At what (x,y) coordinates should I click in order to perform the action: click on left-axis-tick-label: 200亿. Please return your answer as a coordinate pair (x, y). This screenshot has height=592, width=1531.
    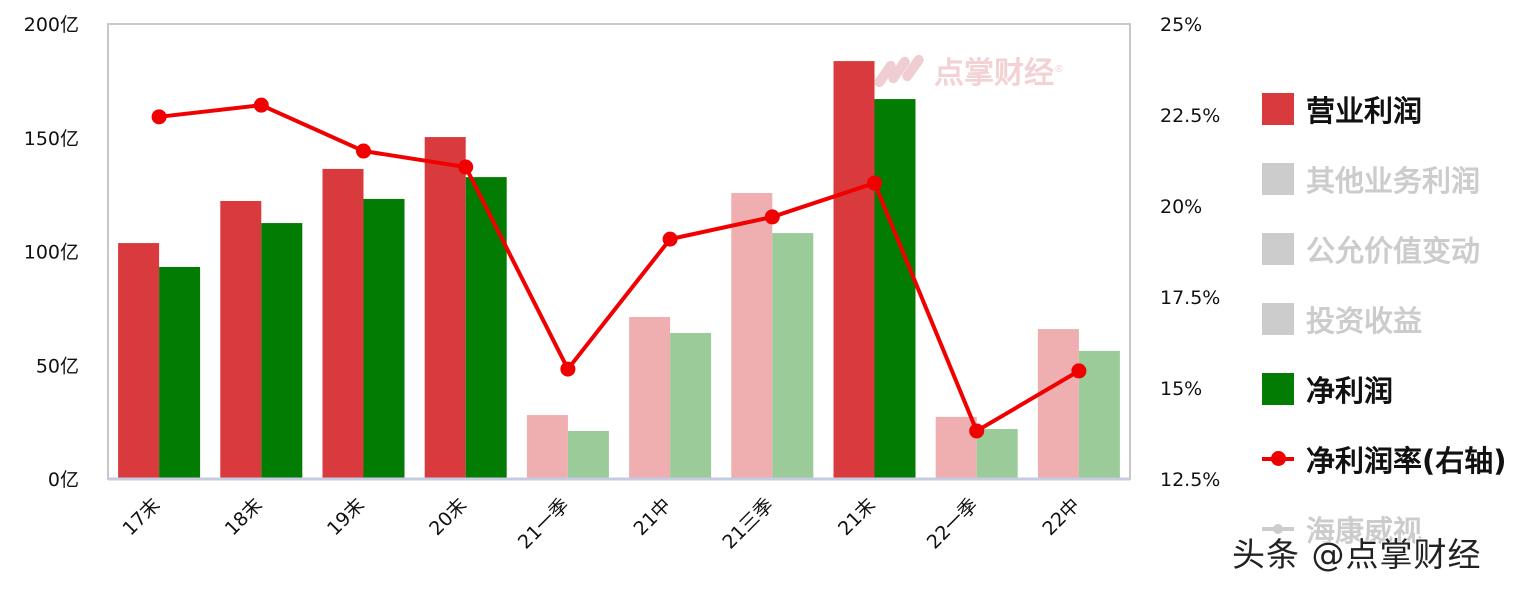
    Looking at the image, I should click on (51, 25).